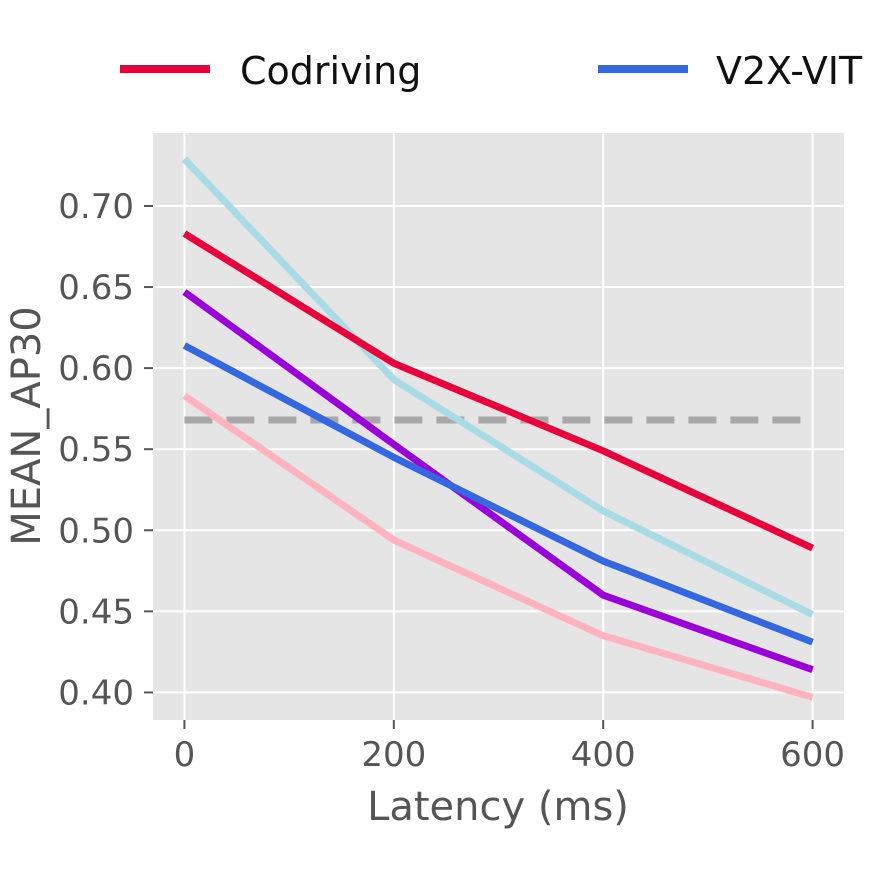  What do you see at coordinates (96, 207) in the screenshot?
I see `y-tick-label: 0.70` at bounding box center [96, 207].